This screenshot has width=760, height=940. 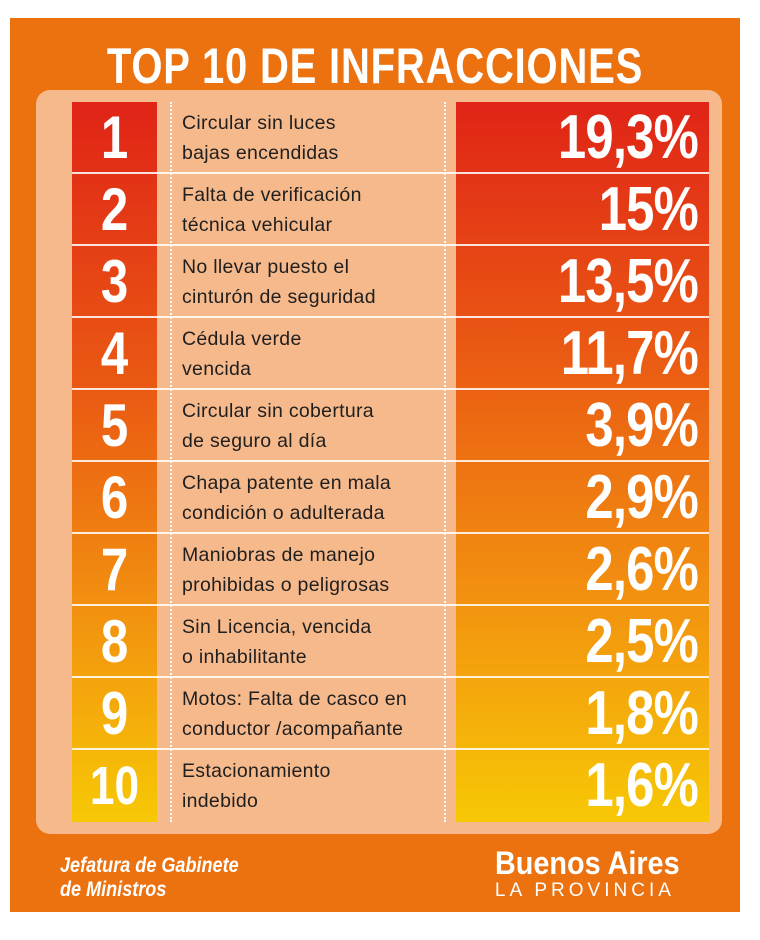 I want to click on dotted-divider-right, so click(x=445, y=462).